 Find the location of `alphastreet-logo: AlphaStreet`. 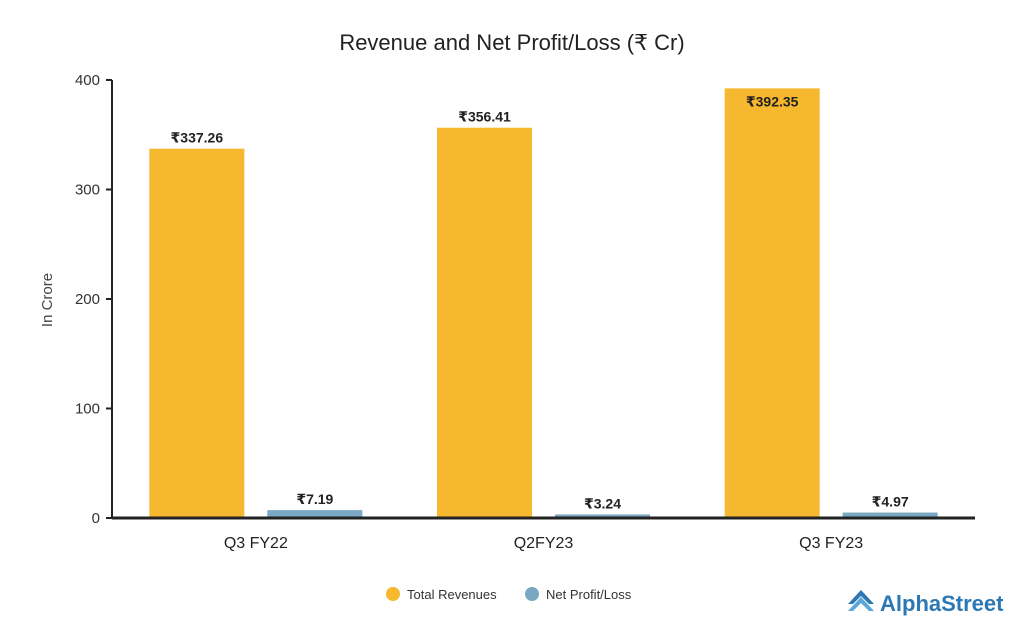

alphastreet-logo: AlphaStreet is located at coordinates (926, 603).